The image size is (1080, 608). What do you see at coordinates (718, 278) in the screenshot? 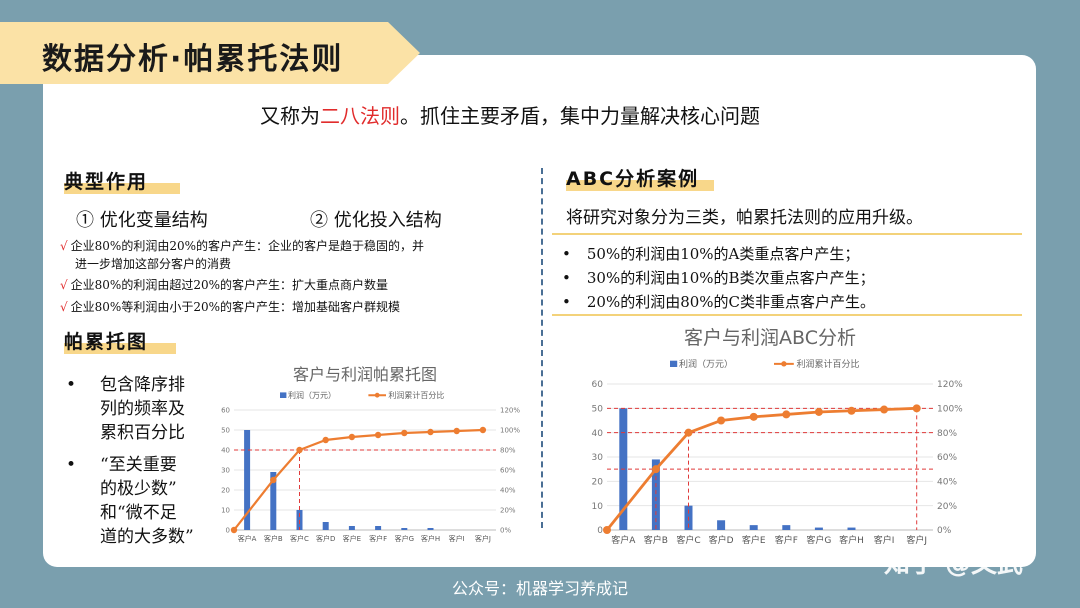
I see `abc-bullet-2: • 30%的利润由10%的B类次重点客户产生；` at bounding box center [718, 278].